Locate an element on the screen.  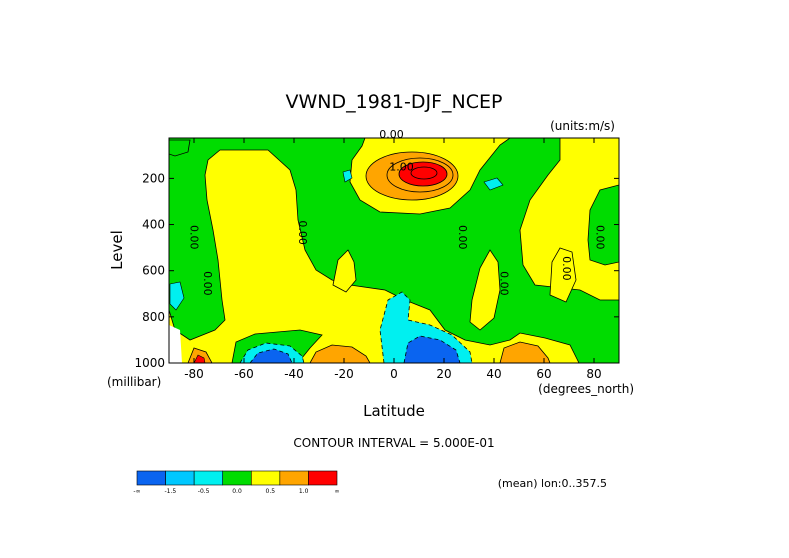
x-tick-label: 20 is located at coordinates (443, 374).